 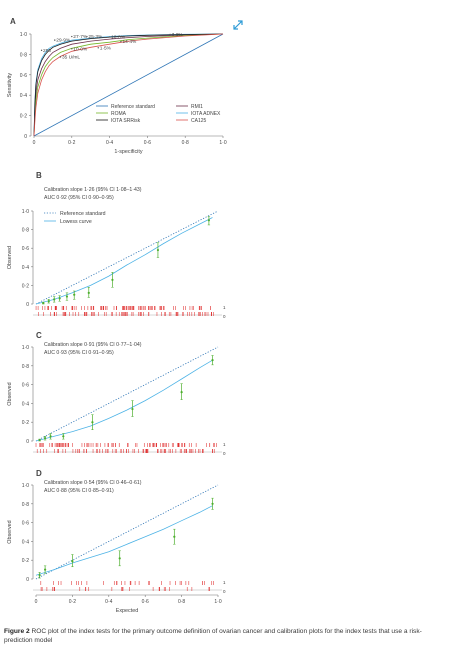 I want to click on annotation-label: 29·9%, so click(x=63, y=41).